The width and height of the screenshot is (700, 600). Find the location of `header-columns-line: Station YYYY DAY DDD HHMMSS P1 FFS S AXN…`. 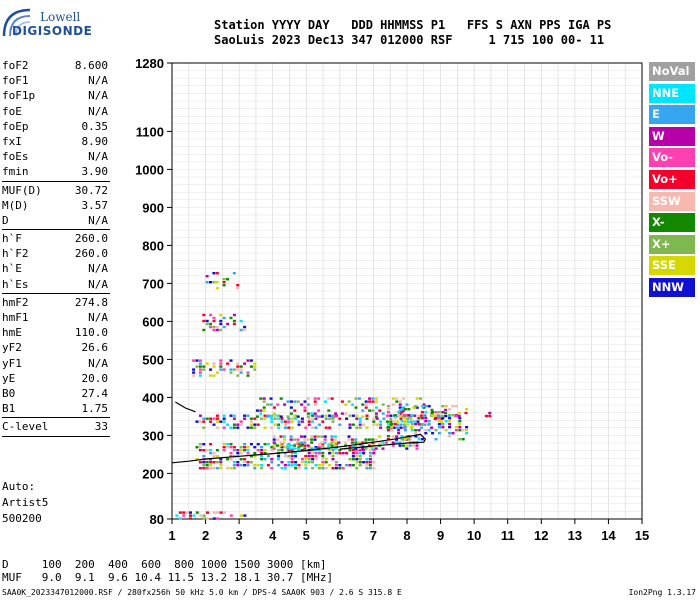

header-columns-line: Station YYYY DAY DDD HHMMSS P1 FFS S AXN… is located at coordinates (413, 25).